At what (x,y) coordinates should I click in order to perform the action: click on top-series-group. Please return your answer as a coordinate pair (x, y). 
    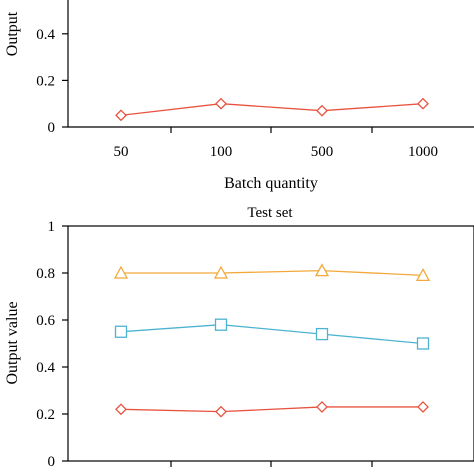
    Looking at the image, I should click on (272, 109).